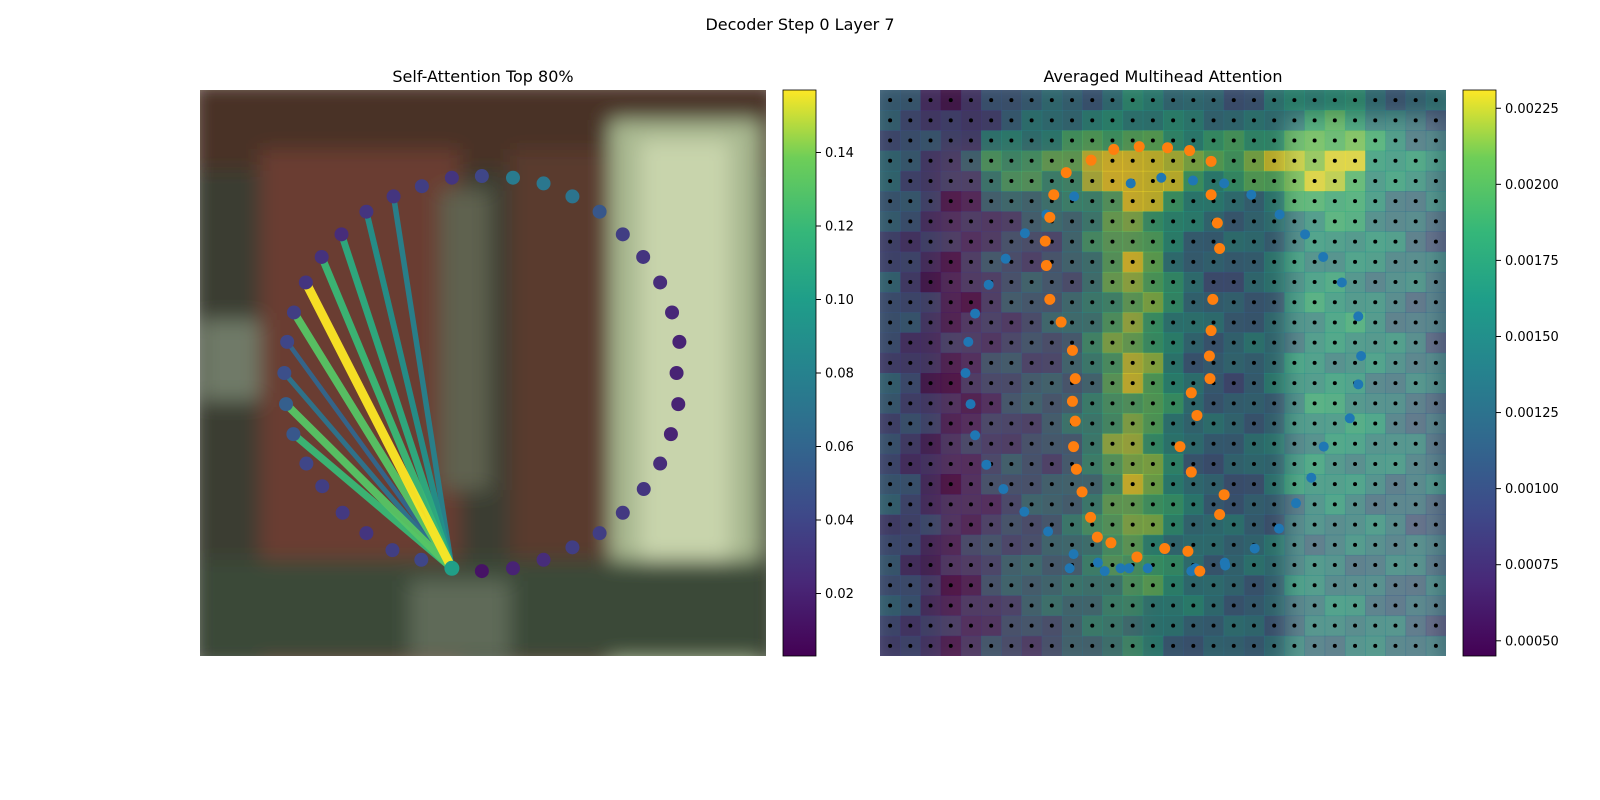 This screenshot has height=800, width=1600. Describe the element at coordinates (1532, 337) in the screenshot. I see `colorbar-tick-label: 0.00150` at that location.